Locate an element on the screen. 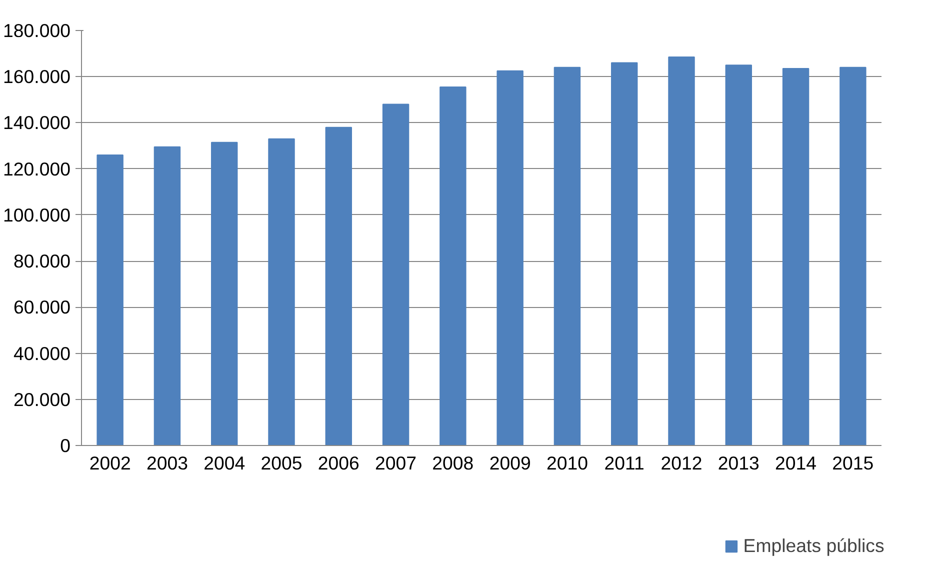 This screenshot has height=580, width=952. x-tick-label: 2007 is located at coordinates (396, 463).